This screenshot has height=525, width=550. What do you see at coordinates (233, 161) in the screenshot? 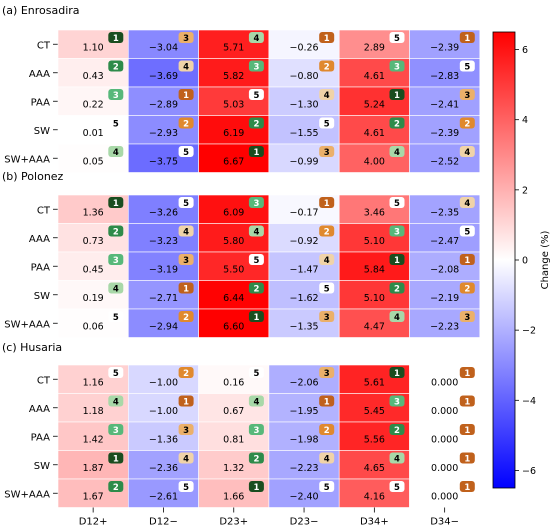
I see `cell-value-label: 6.67` at bounding box center [233, 161].